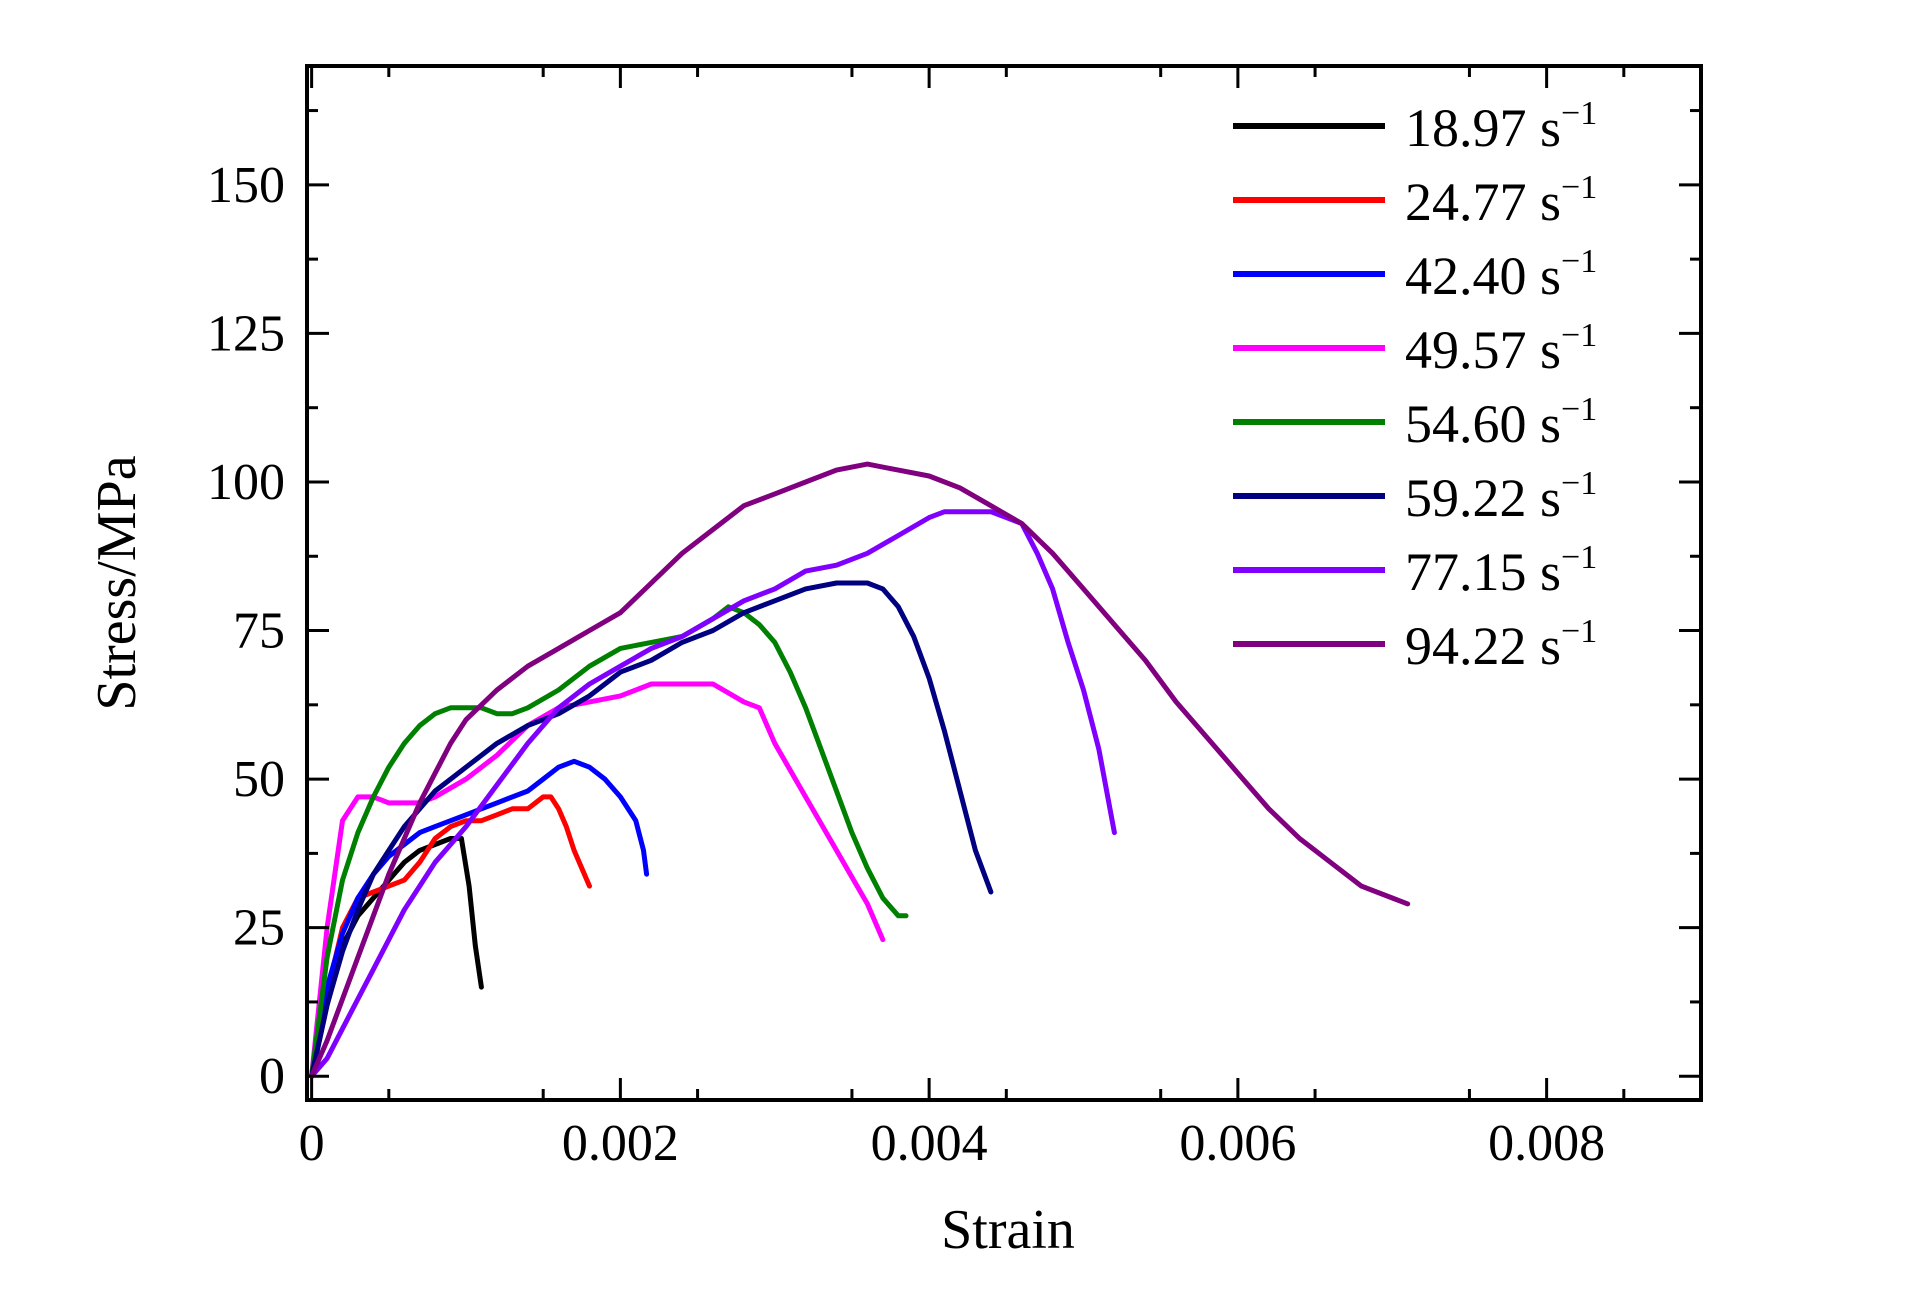  I want to click on x-tick-label: 0.006, so click(1237, 1143).